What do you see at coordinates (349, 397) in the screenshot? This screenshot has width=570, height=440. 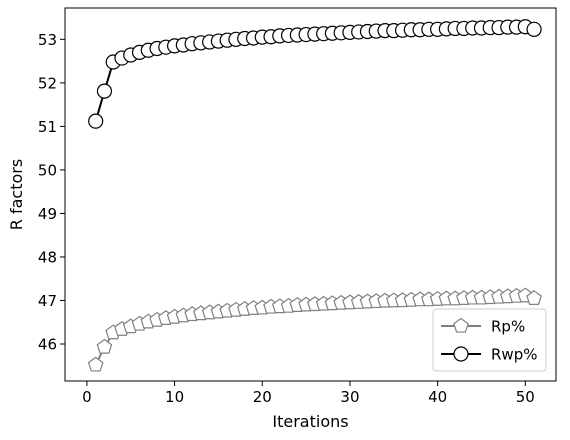 I see `x-tick-label: 30` at bounding box center [349, 397].